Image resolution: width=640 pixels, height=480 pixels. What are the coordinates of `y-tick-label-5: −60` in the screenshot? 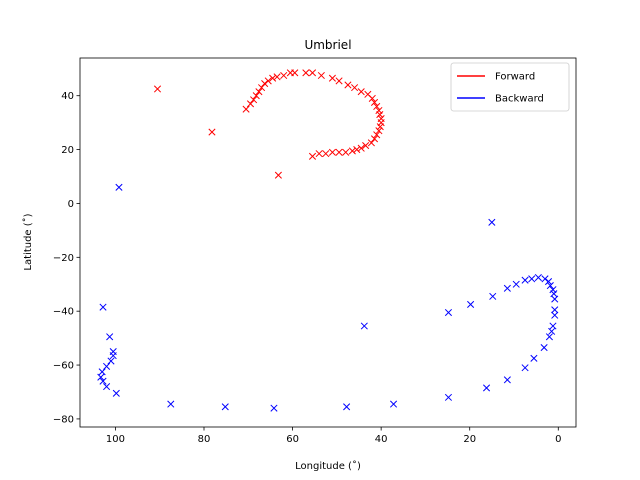 It's located at (63, 366).